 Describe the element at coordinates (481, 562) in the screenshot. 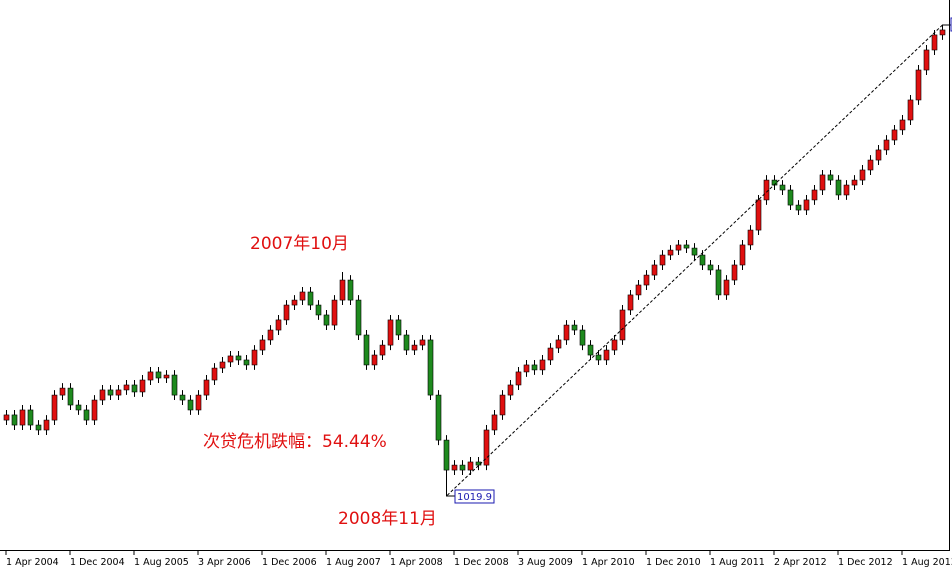

I see `x-tick-label: 1 Dec 2008` at that location.